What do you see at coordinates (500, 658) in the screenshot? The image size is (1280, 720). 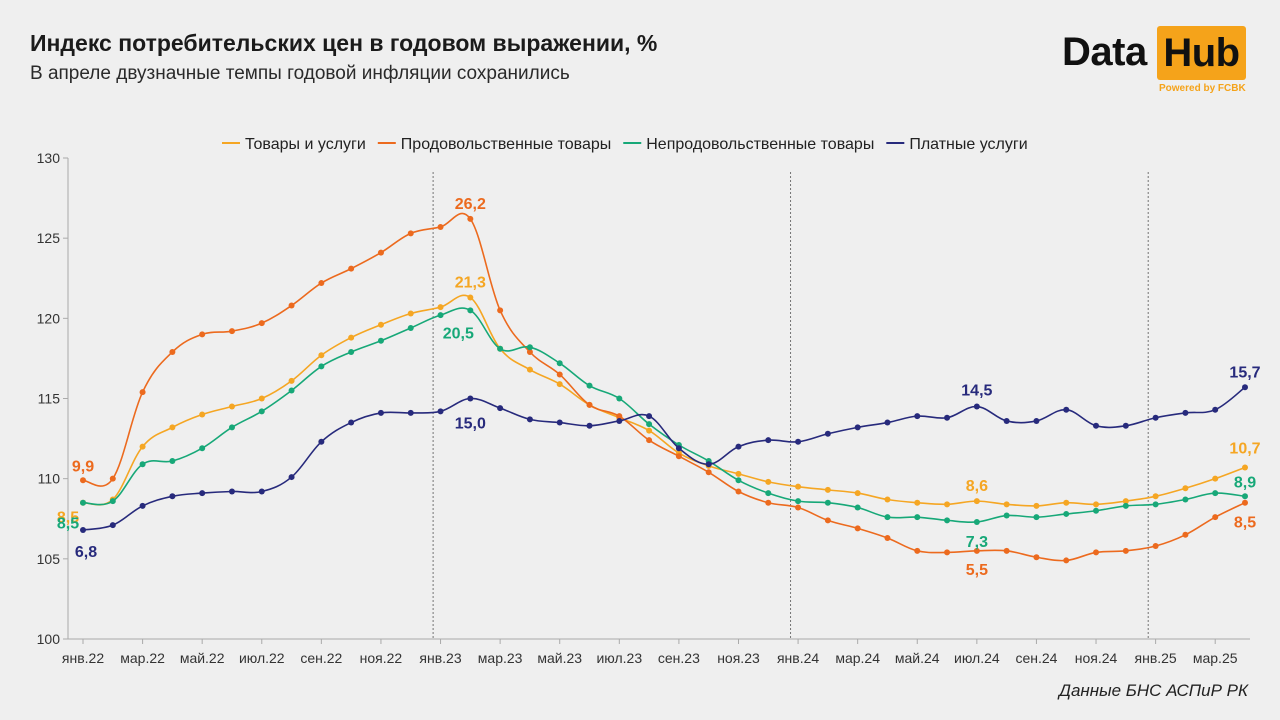 I see `x-tick-label: мар.23` at bounding box center [500, 658].